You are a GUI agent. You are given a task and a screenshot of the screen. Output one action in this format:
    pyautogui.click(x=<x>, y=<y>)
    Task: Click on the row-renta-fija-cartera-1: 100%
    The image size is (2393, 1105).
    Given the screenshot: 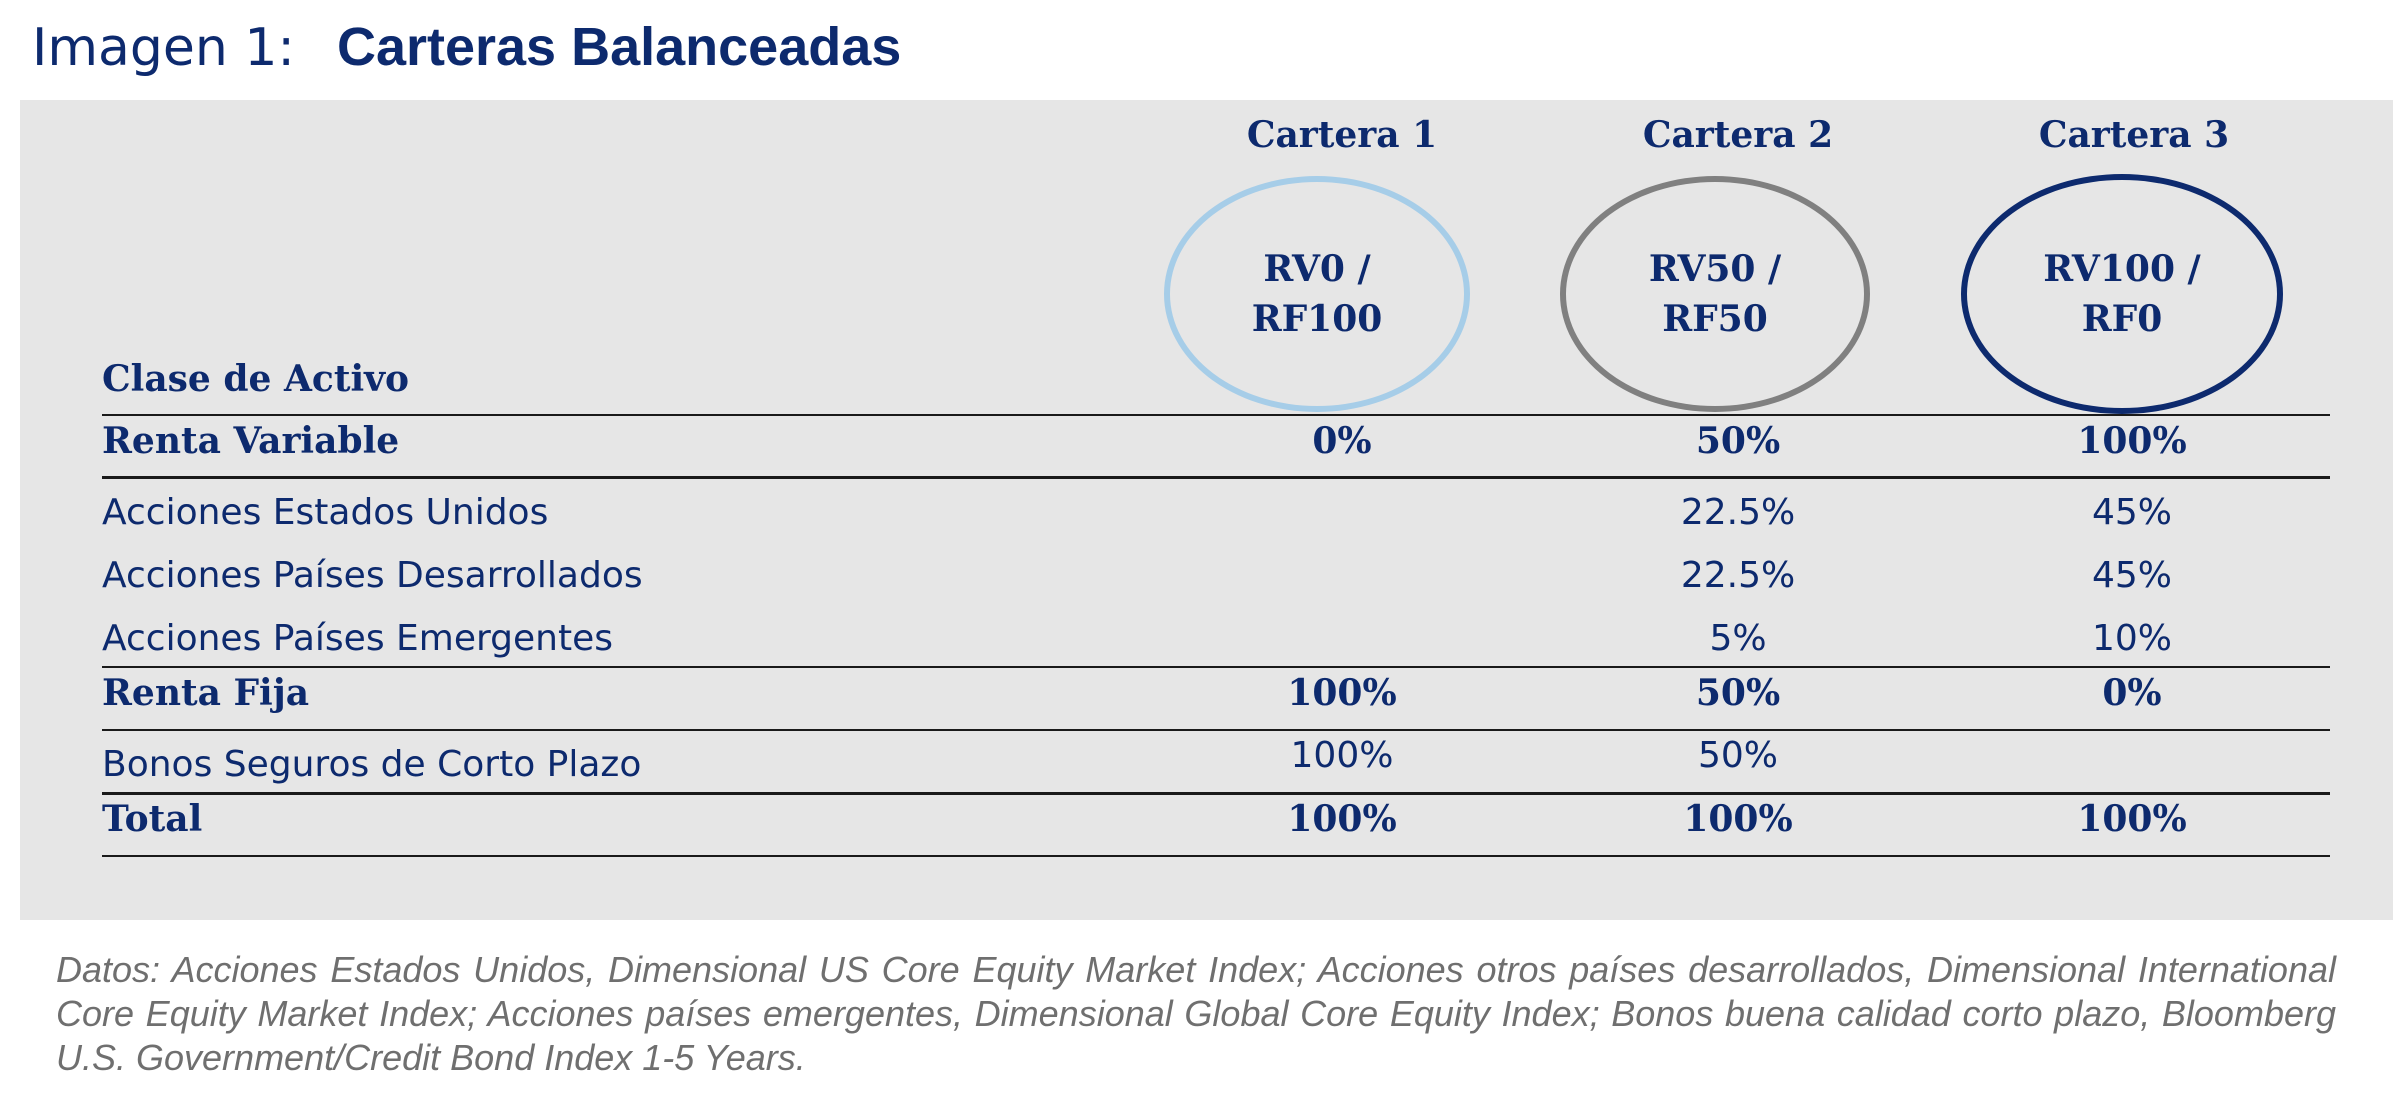 What is the action you would take?
    pyautogui.click(x=1342, y=693)
    